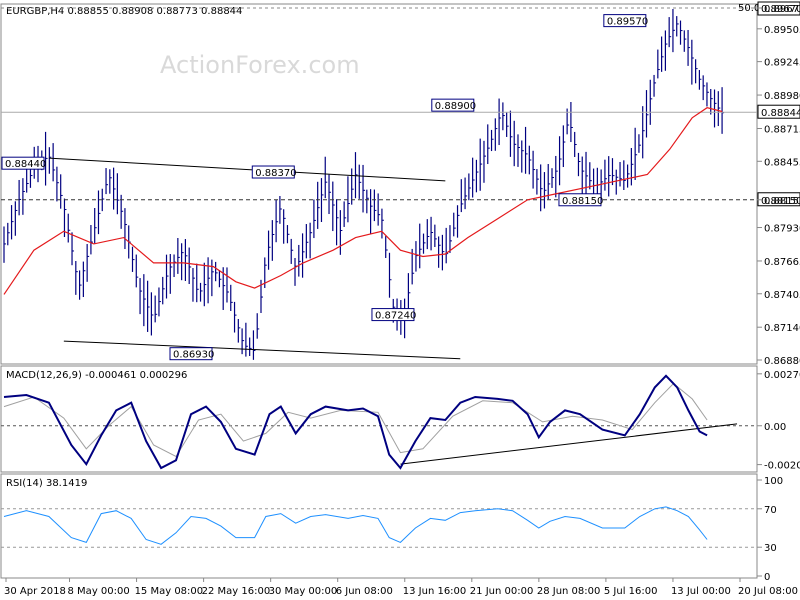 Image resolution: width=800 pixels, height=600 pixels. What do you see at coordinates (569, 444) in the screenshot?
I see `macd-trend-line` at bounding box center [569, 444].